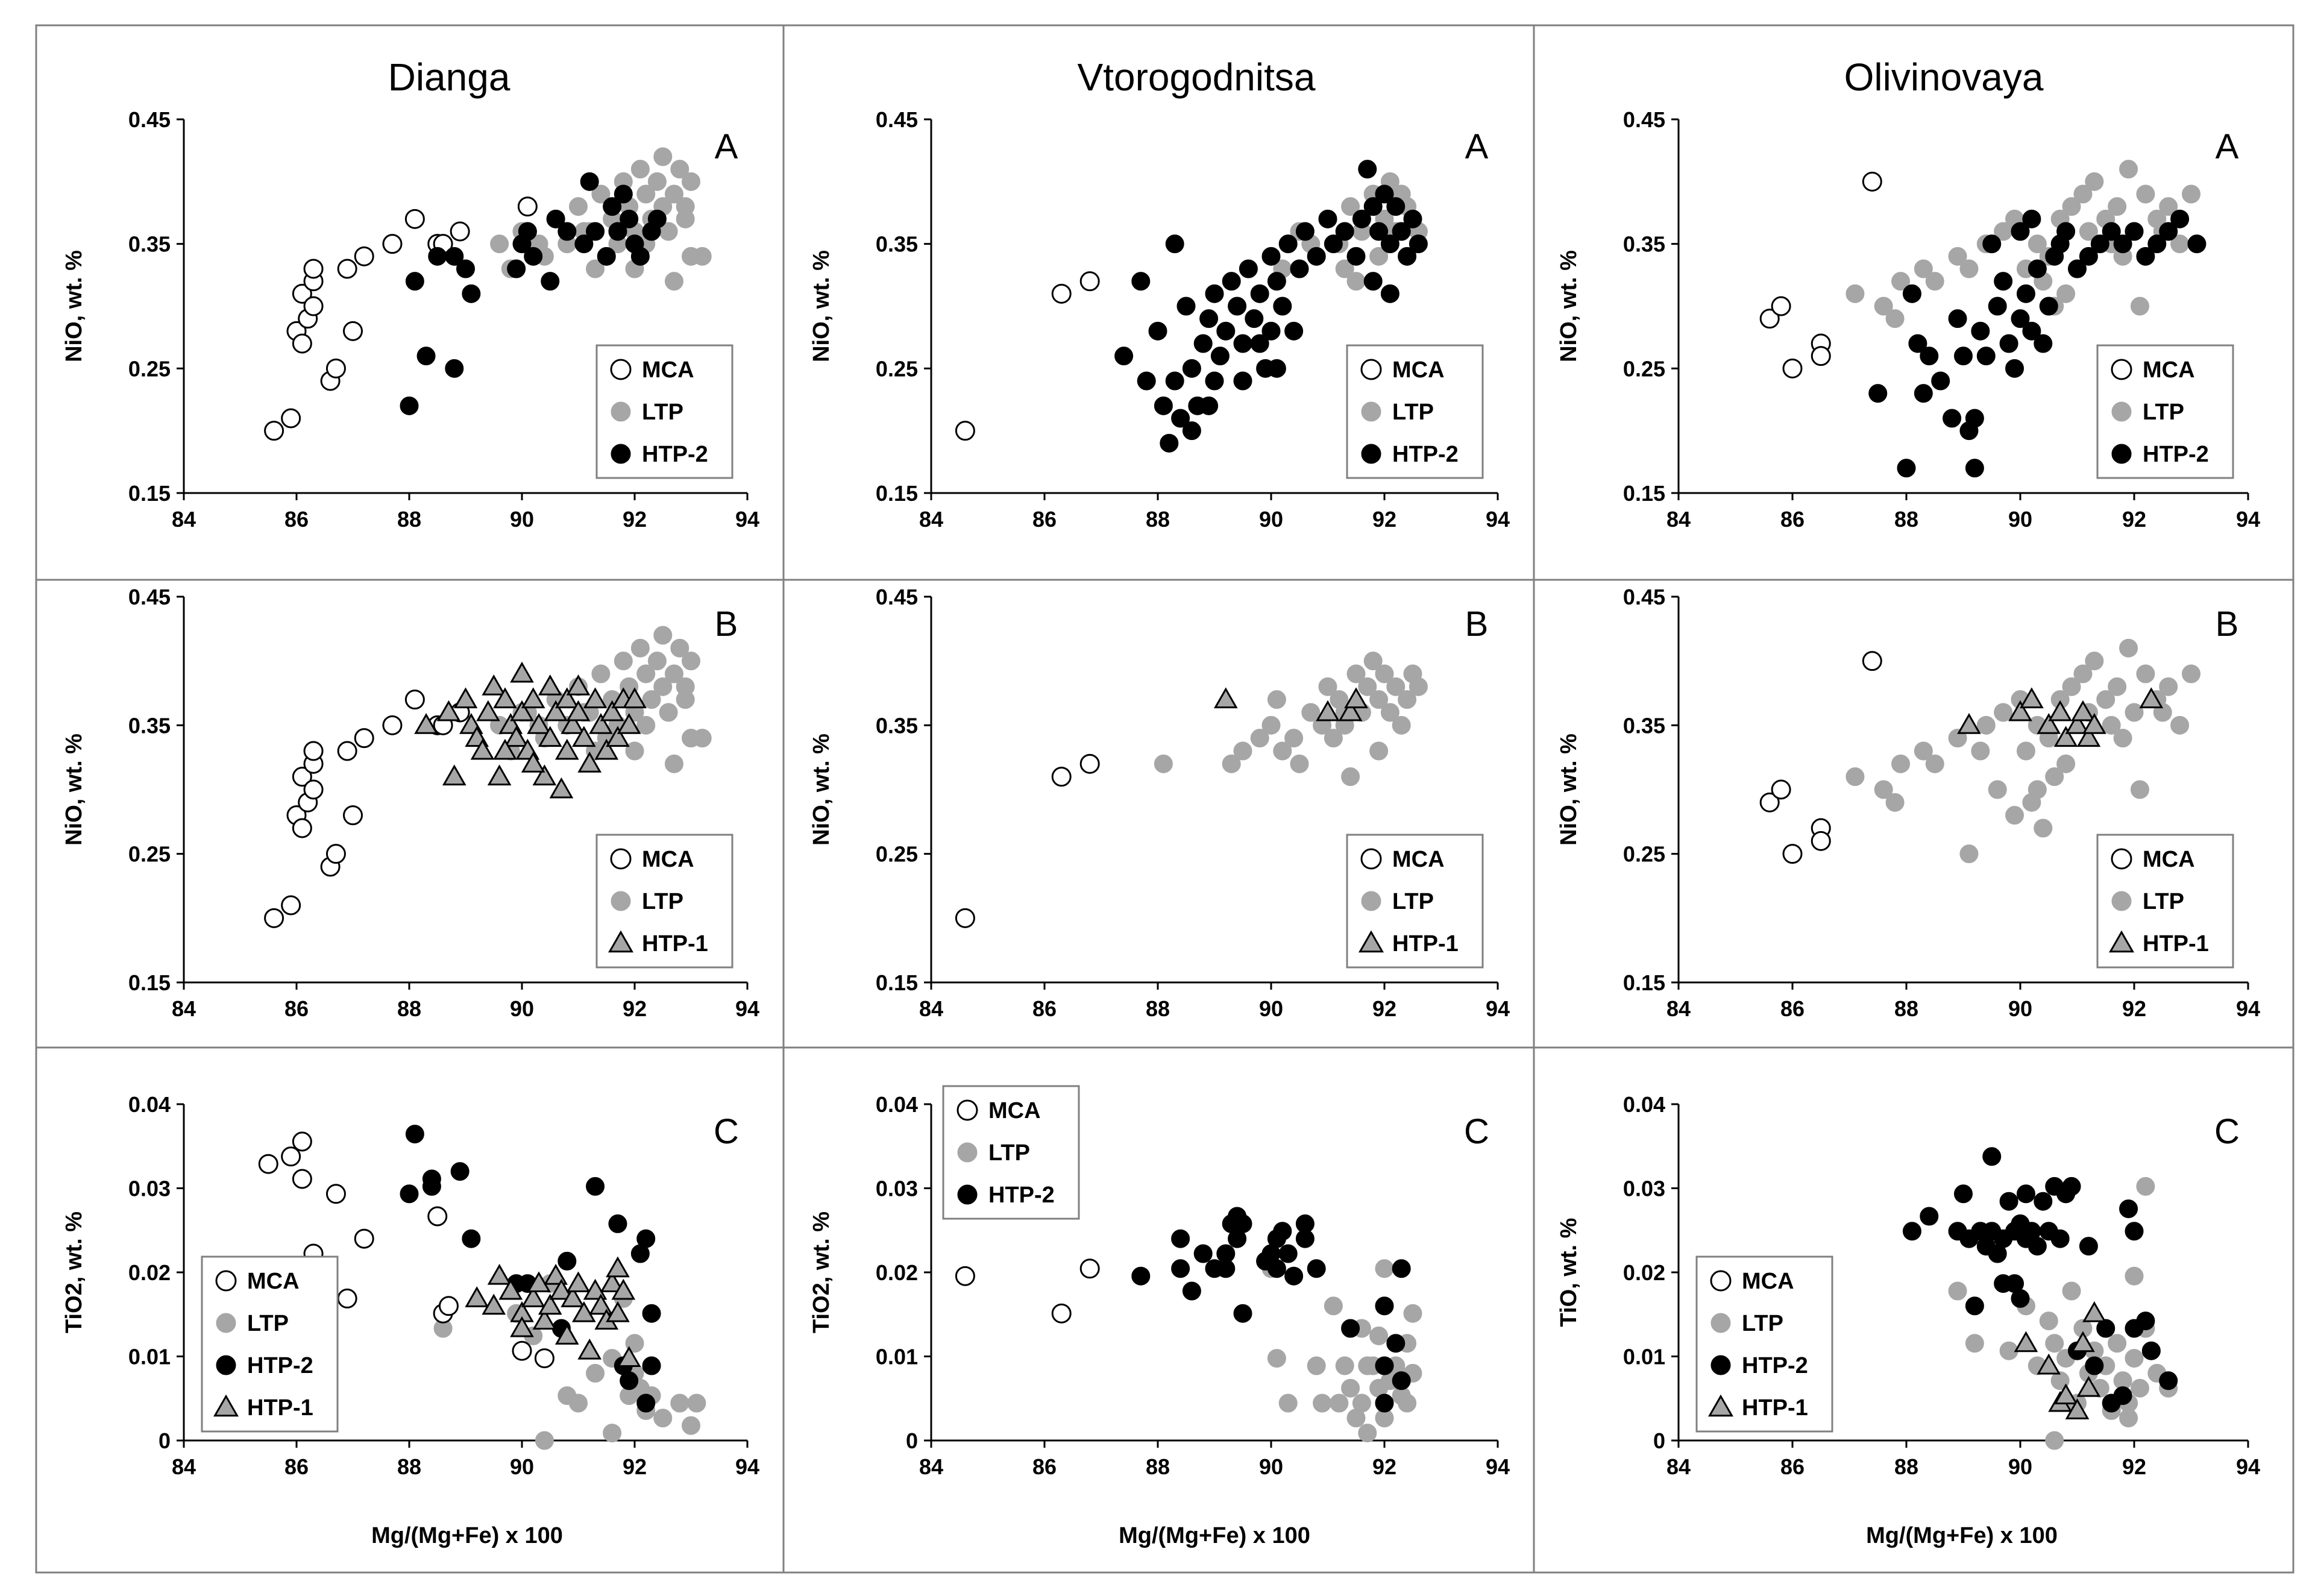  Describe the element at coordinates (280, 1365) in the screenshot. I see `legend-label-htp-2: HTP-2` at that location.